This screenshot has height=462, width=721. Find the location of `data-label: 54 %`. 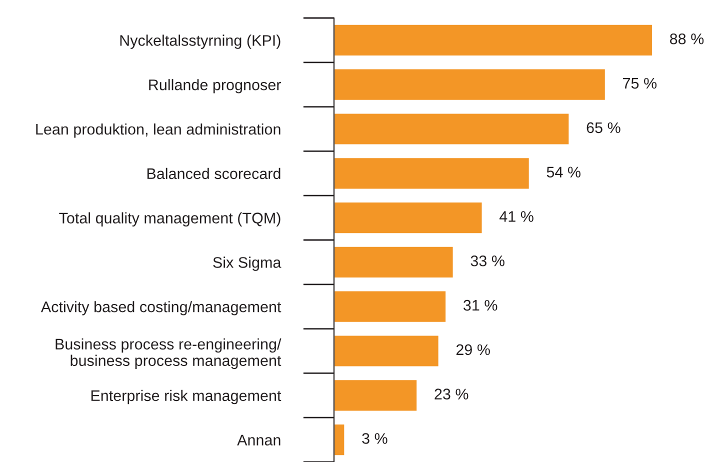

data-label: 54 % is located at coordinates (563, 172).